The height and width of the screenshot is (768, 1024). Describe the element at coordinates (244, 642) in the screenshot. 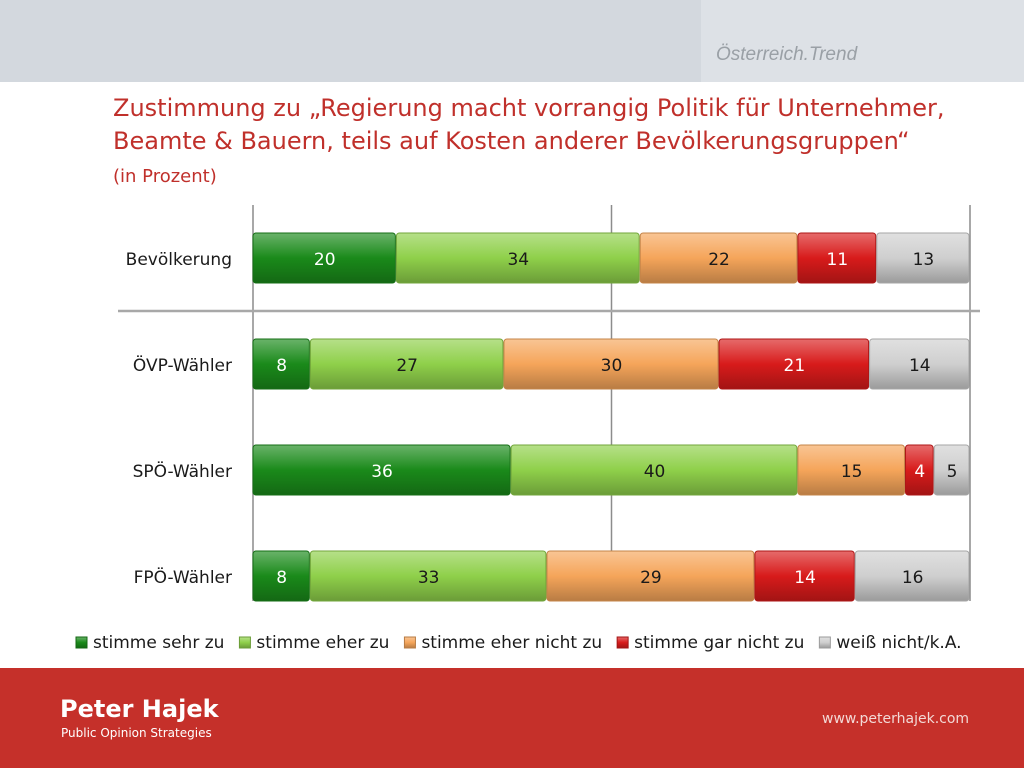

I see `legend-swatch-stimme-eher-zu` at that location.